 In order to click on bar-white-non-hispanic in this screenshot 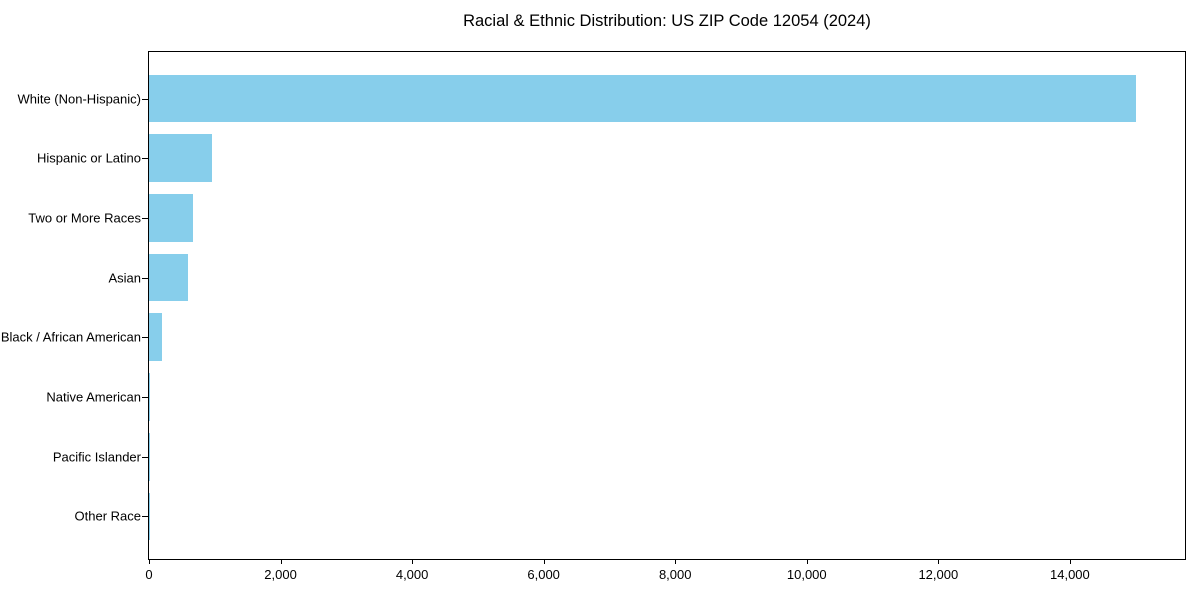, I will do `click(642, 98)`.